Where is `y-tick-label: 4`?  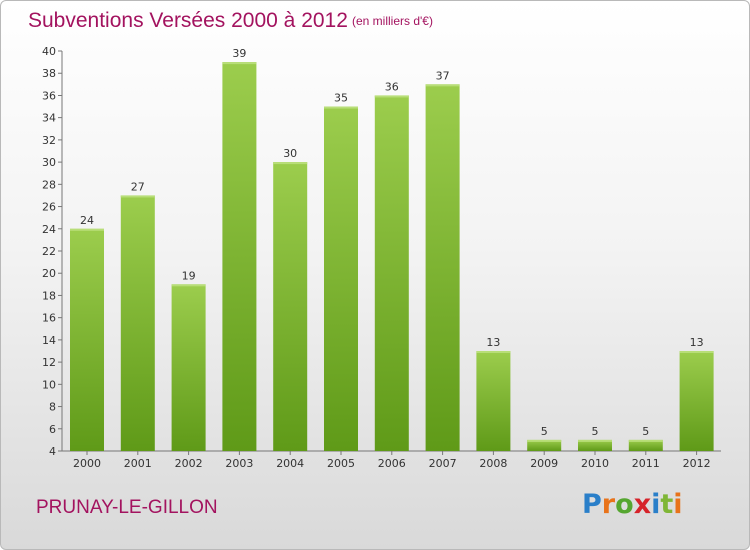
y-tick-label: 4 is located at coordinates (52, 451).